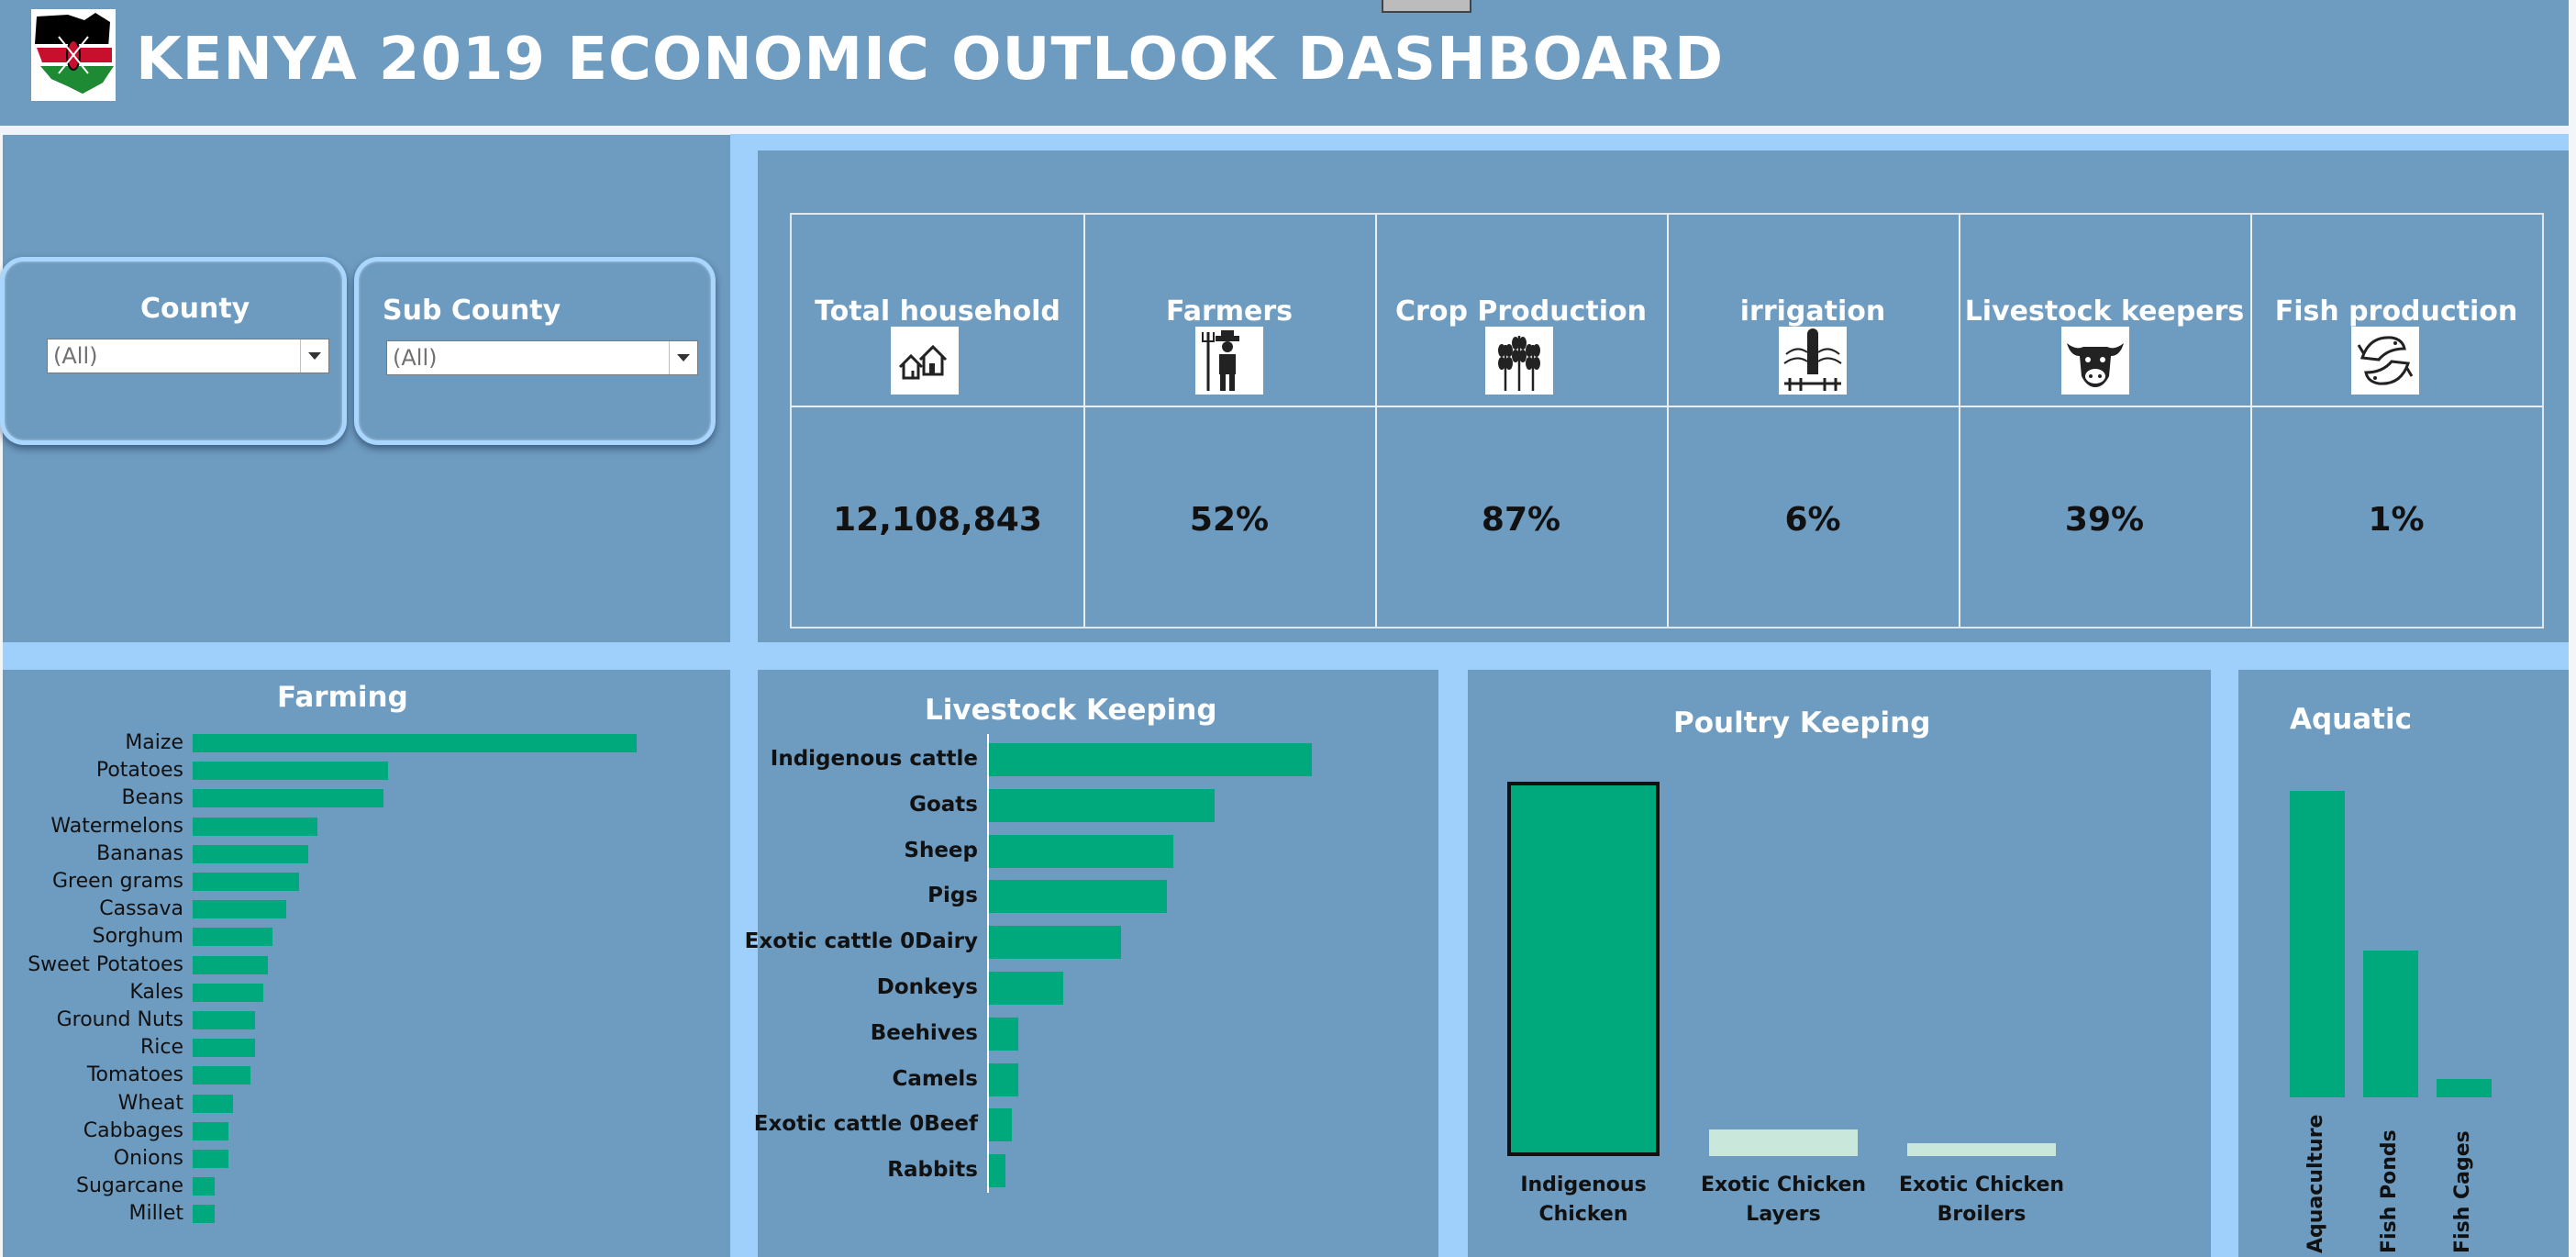 The height and width of the screenshot is (1257, 2576). I want to click on bar-label: Sorghum, so click(137, 937).